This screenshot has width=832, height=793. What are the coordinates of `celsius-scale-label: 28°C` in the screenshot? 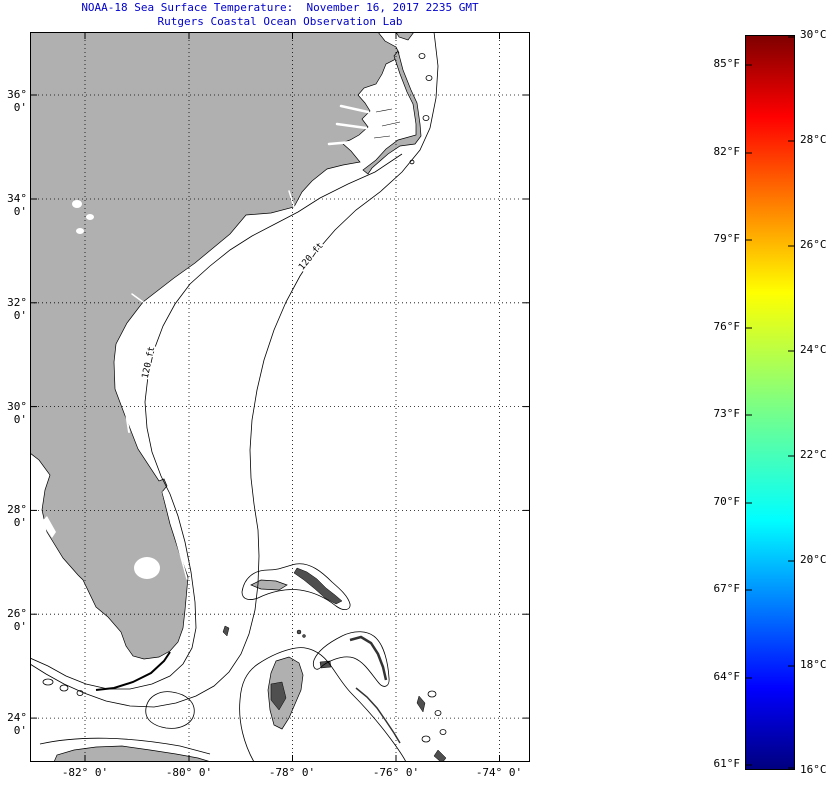 It's located at (813, 139).